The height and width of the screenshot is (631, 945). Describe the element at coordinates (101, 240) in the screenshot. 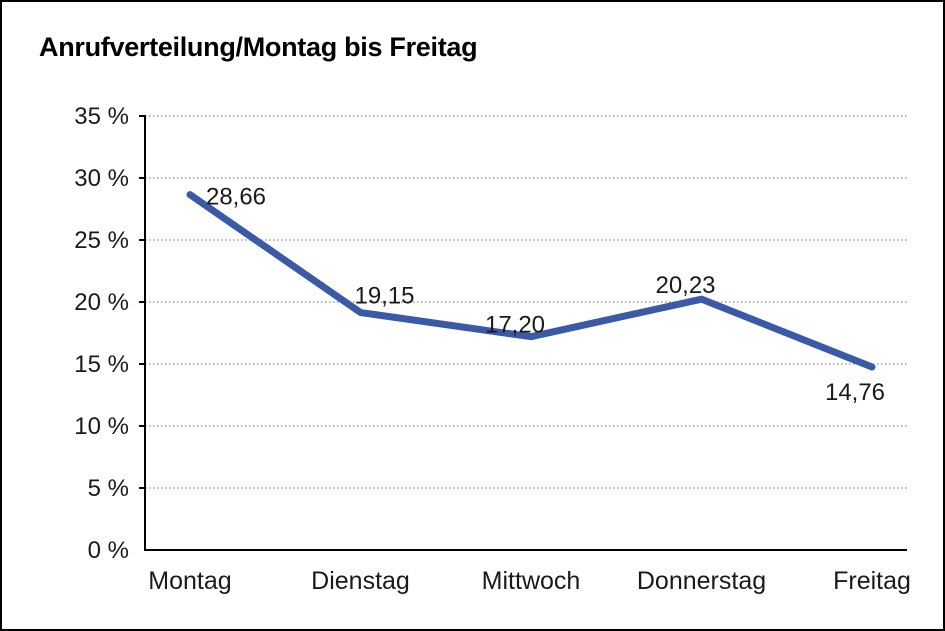

I see `y-tick-label: 25 %` at that location.